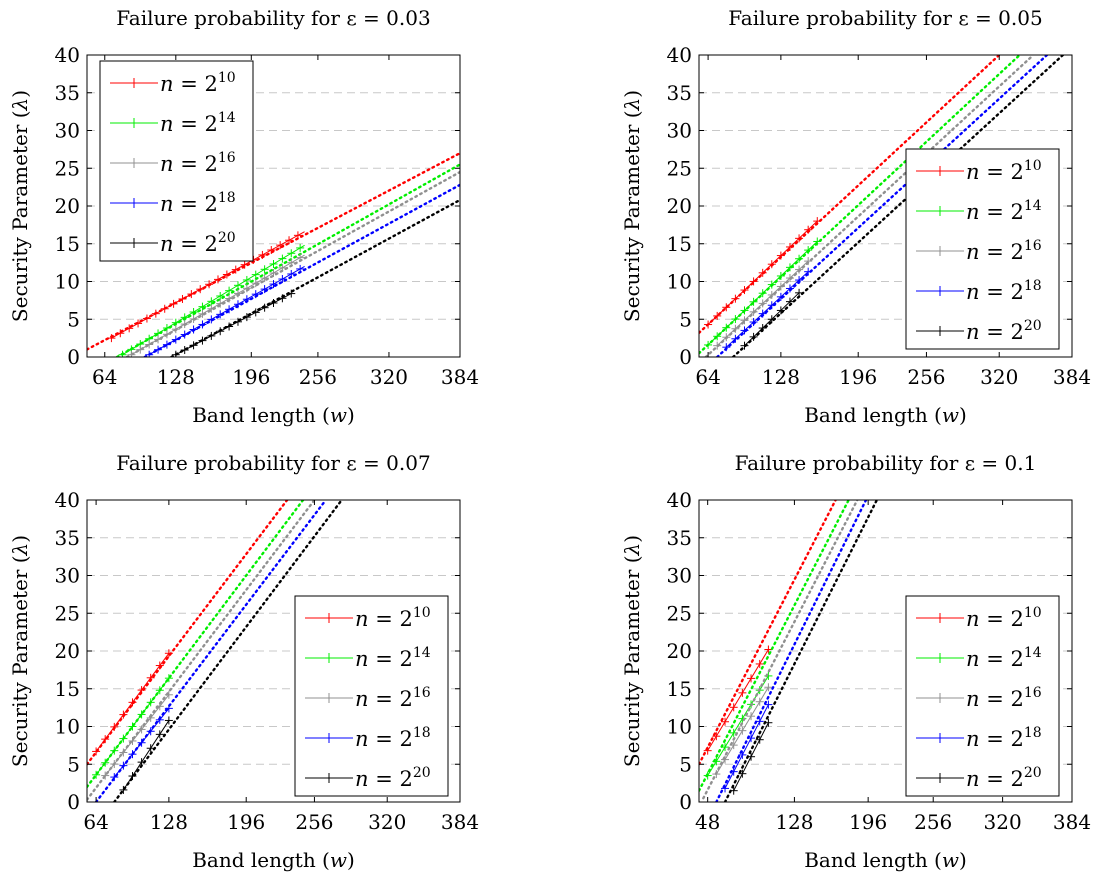 The image size is (1093, 875). What do you see at coordinates (685, 802) in the screenshot?
I see `y-tick-label: 0` at bounding box center [685, 802].